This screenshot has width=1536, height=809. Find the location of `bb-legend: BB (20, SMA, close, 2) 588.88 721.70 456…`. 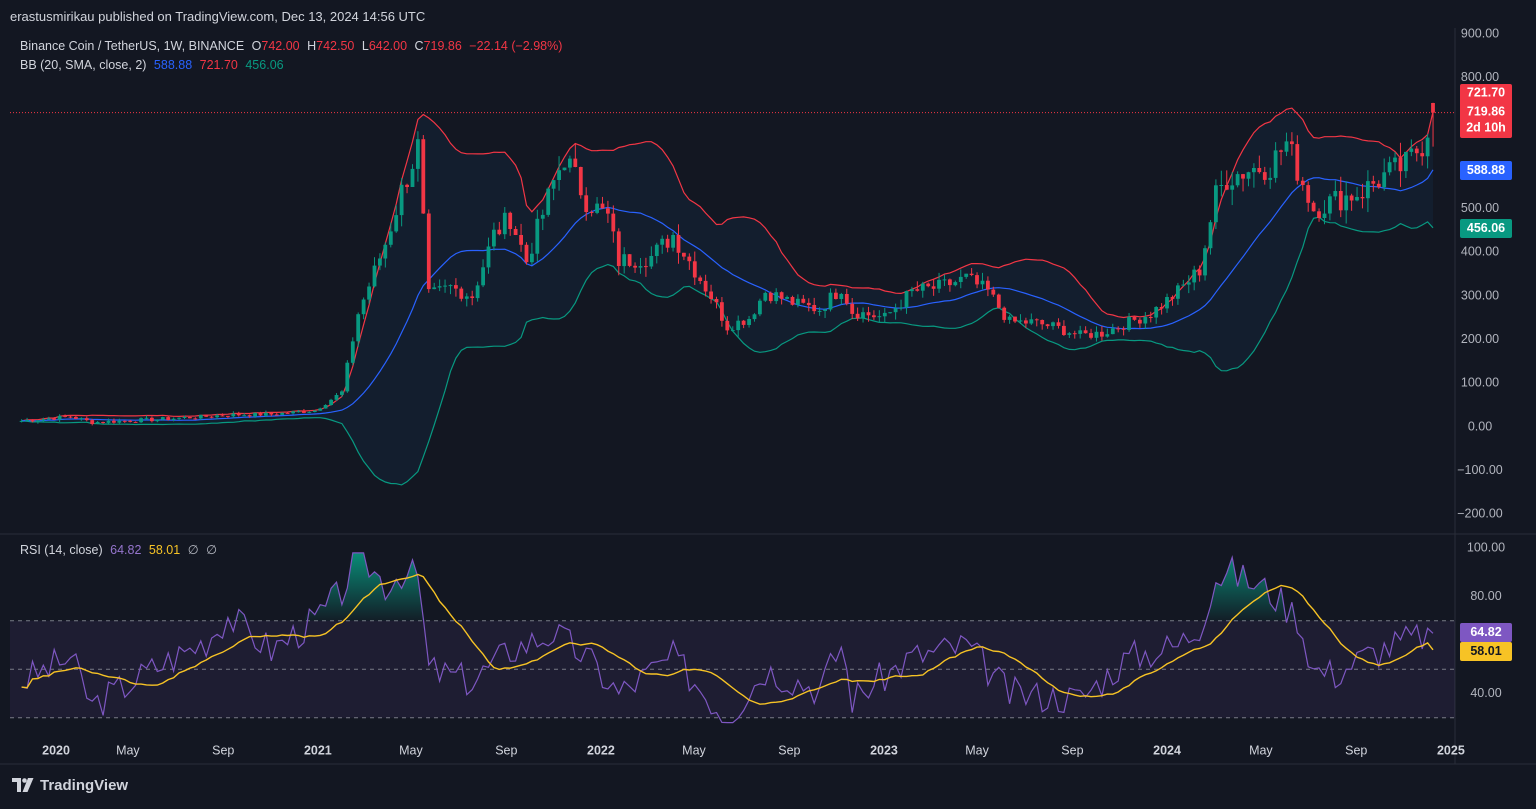

bb-legend: BB (20, SMA, close, 2) 588.88 721.70 456… is located at coordinates (154, 65).